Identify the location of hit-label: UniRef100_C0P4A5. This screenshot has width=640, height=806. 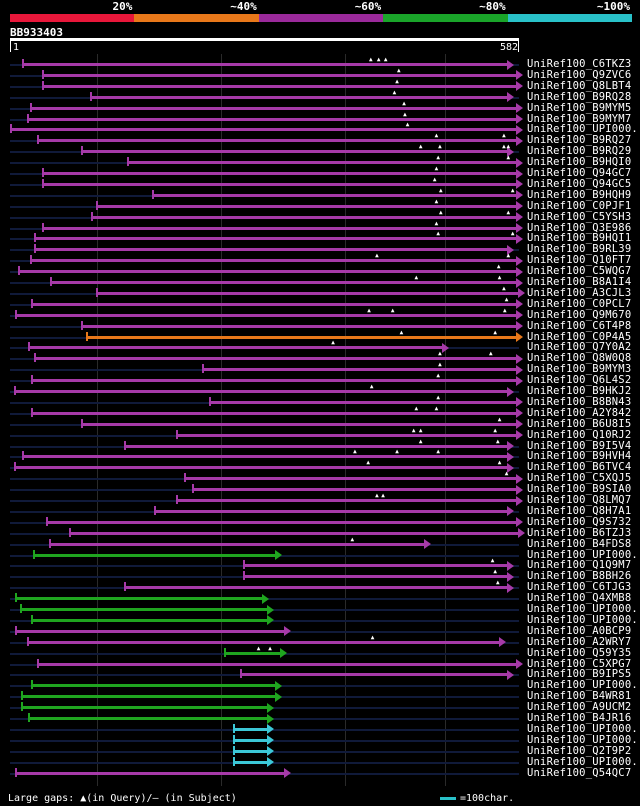
(579, 336).